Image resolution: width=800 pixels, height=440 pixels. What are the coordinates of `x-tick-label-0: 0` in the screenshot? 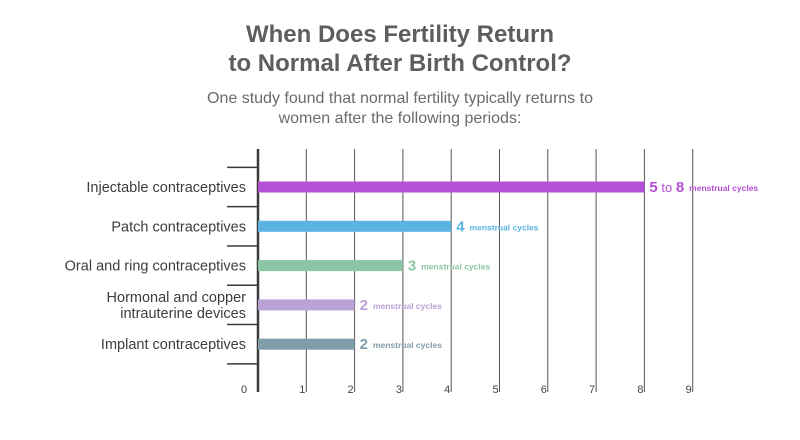 It's located at (244, 390).